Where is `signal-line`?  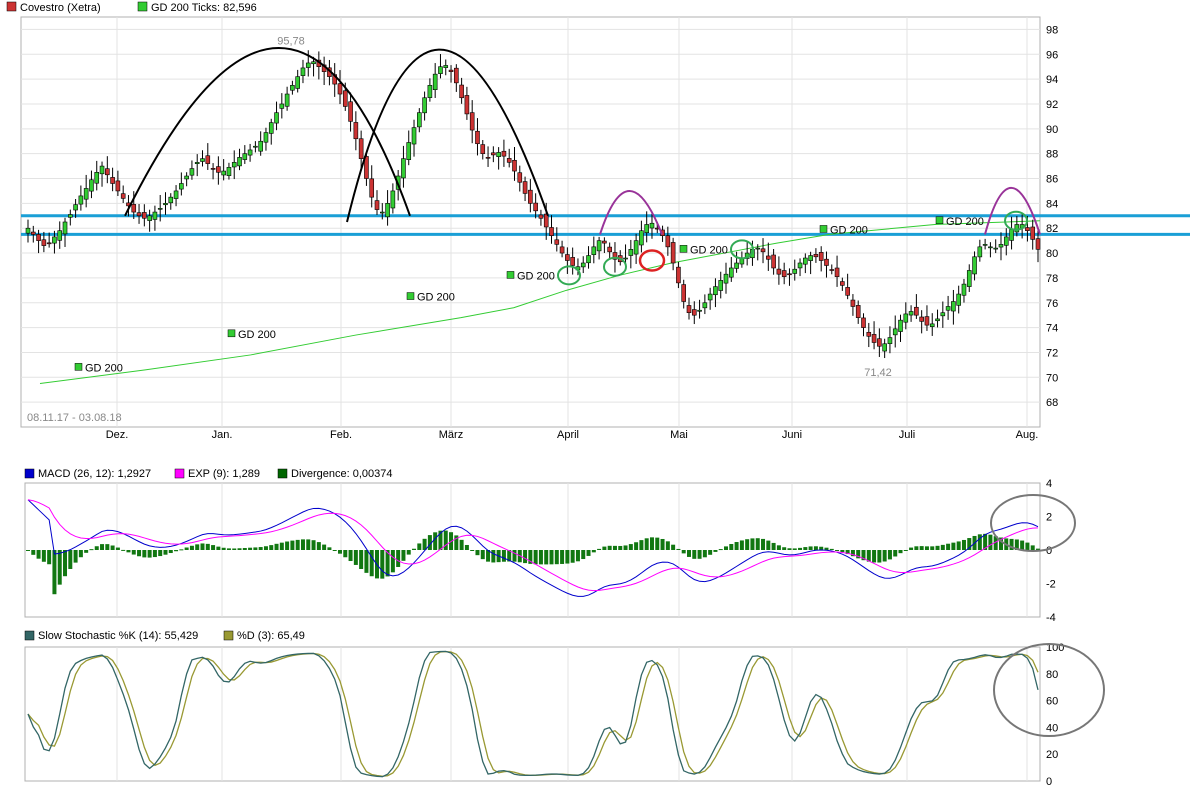 signal-line is located at coordinates (533, 545).